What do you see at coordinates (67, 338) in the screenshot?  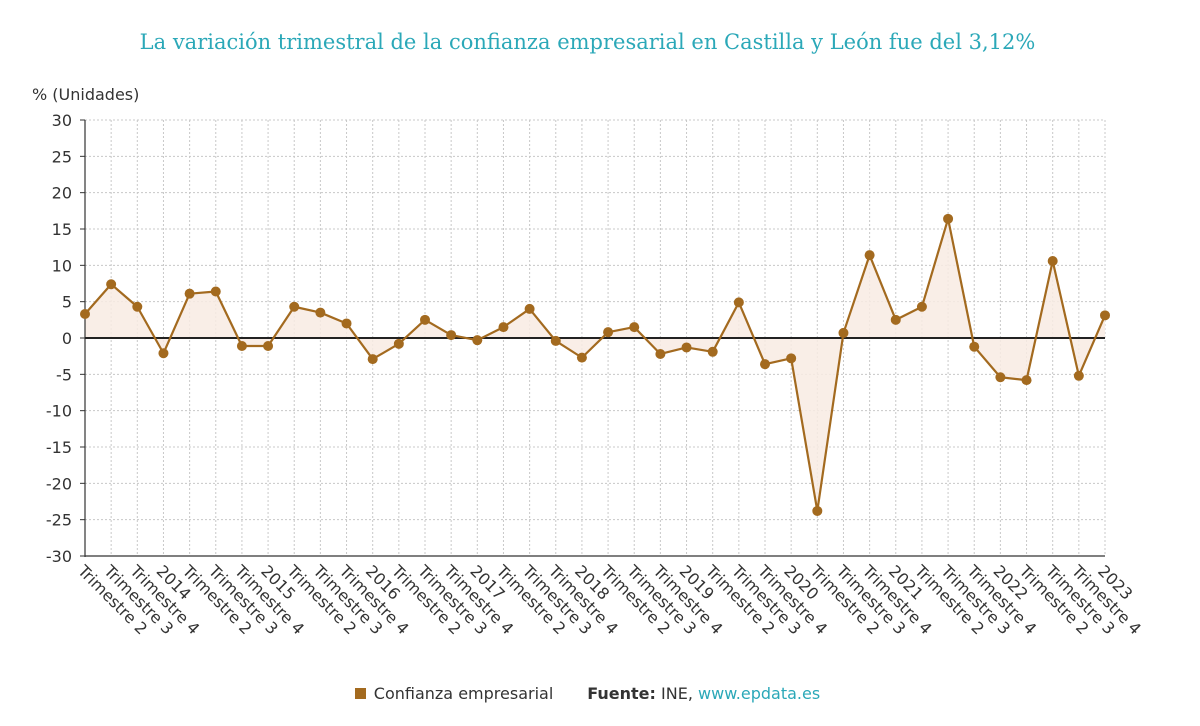 I see `y-tick-label: 0` at bounding box center [67, 338].